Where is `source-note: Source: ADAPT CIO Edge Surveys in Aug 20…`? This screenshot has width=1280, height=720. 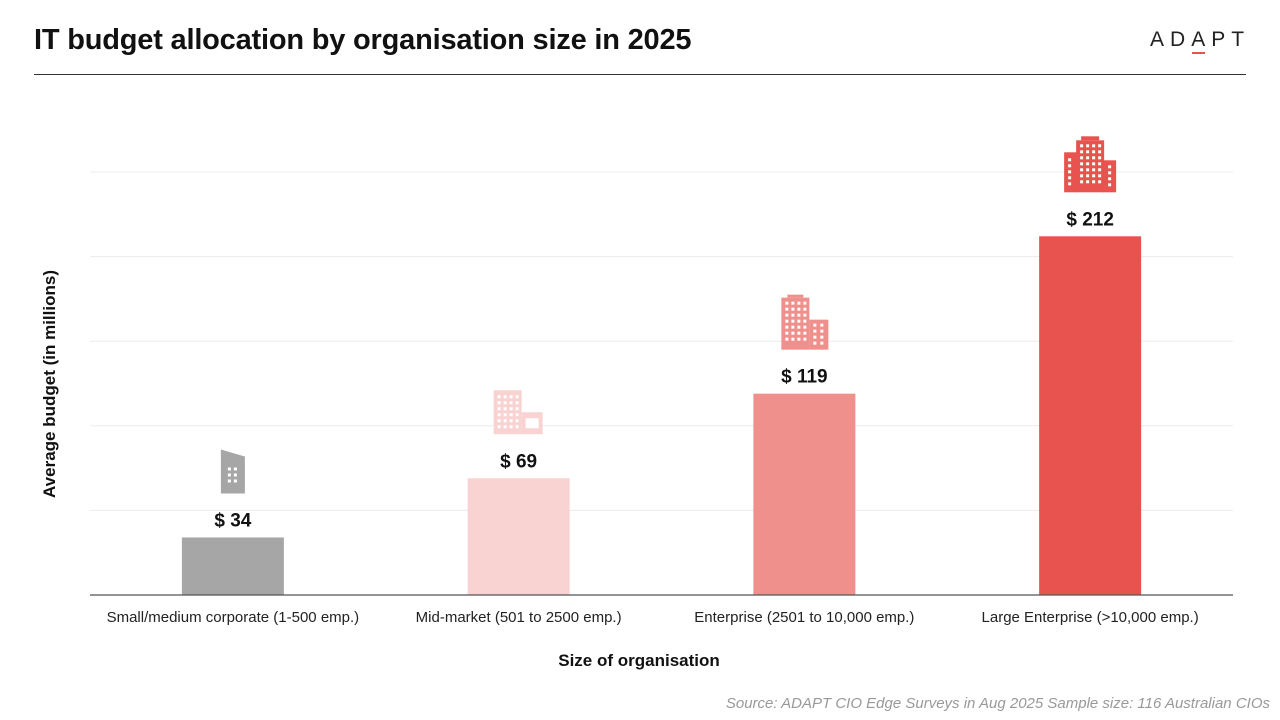
source-note: Source: ADAPT CIO Edge Surveys in Aug 20… is located at coordinates (997, 703).